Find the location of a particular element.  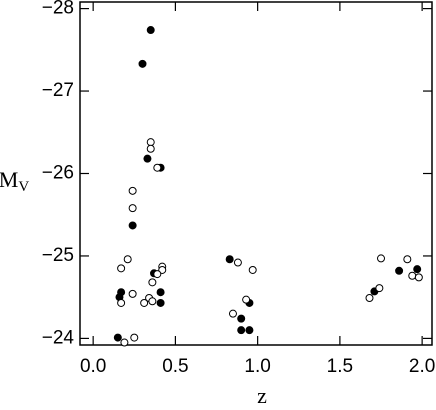

x-tick-label: 0.5 is located at coordinates (175, 366).